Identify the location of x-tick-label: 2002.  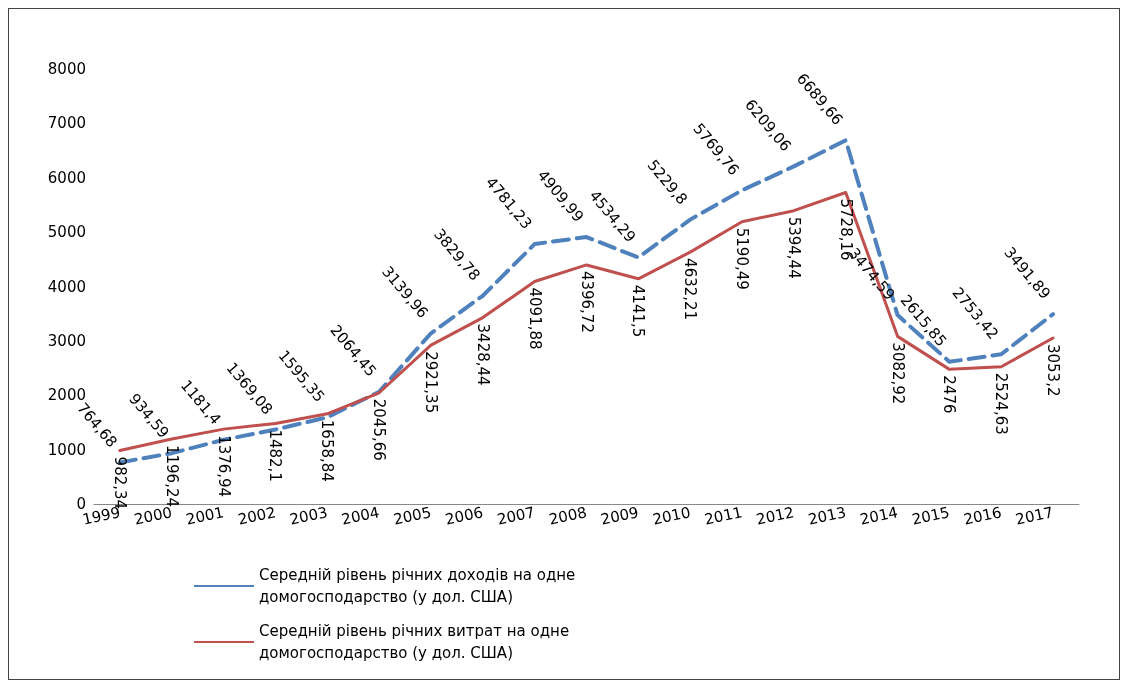
(257, 516).